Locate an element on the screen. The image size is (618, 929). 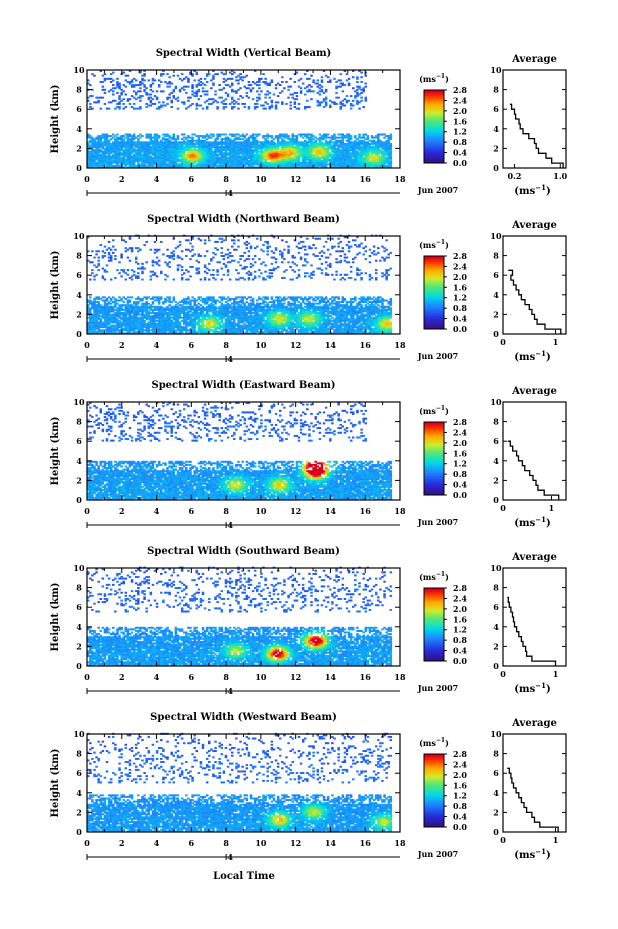
x-tick-label: 14 is located at coordinates (331, 179).